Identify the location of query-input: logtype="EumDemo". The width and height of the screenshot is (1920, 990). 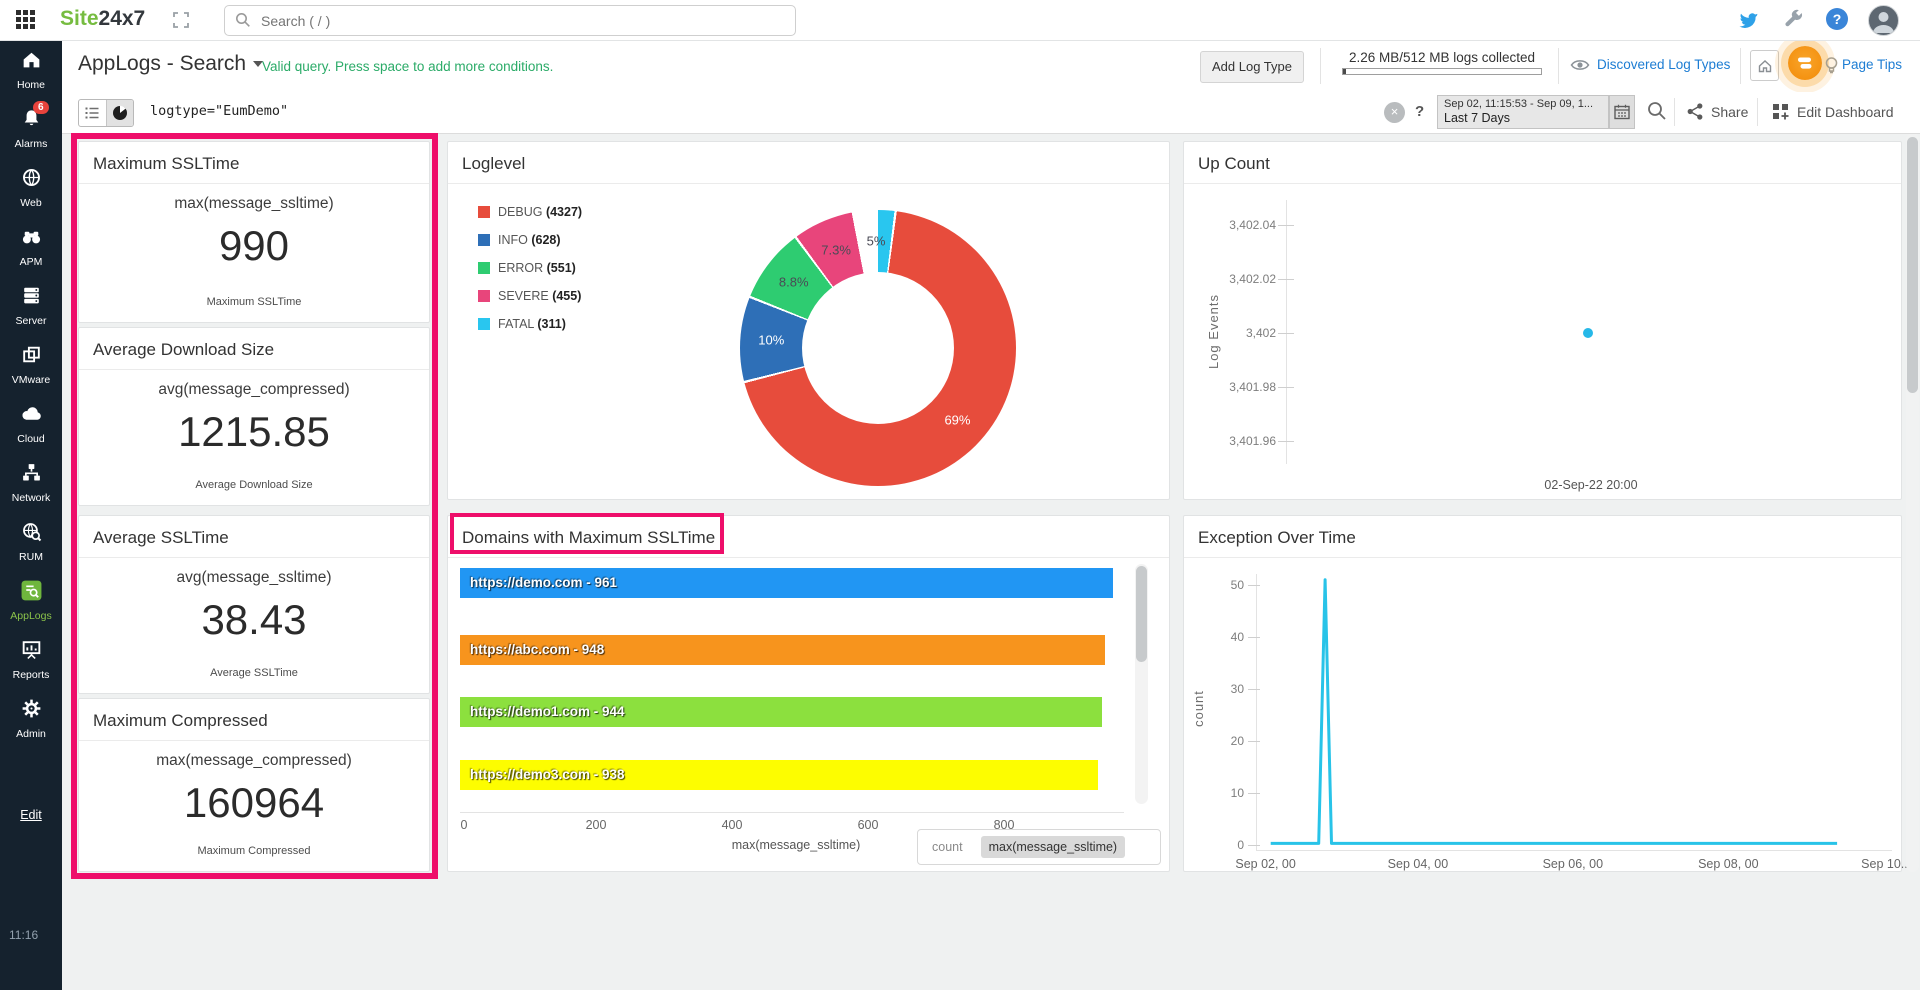
(219, 111).